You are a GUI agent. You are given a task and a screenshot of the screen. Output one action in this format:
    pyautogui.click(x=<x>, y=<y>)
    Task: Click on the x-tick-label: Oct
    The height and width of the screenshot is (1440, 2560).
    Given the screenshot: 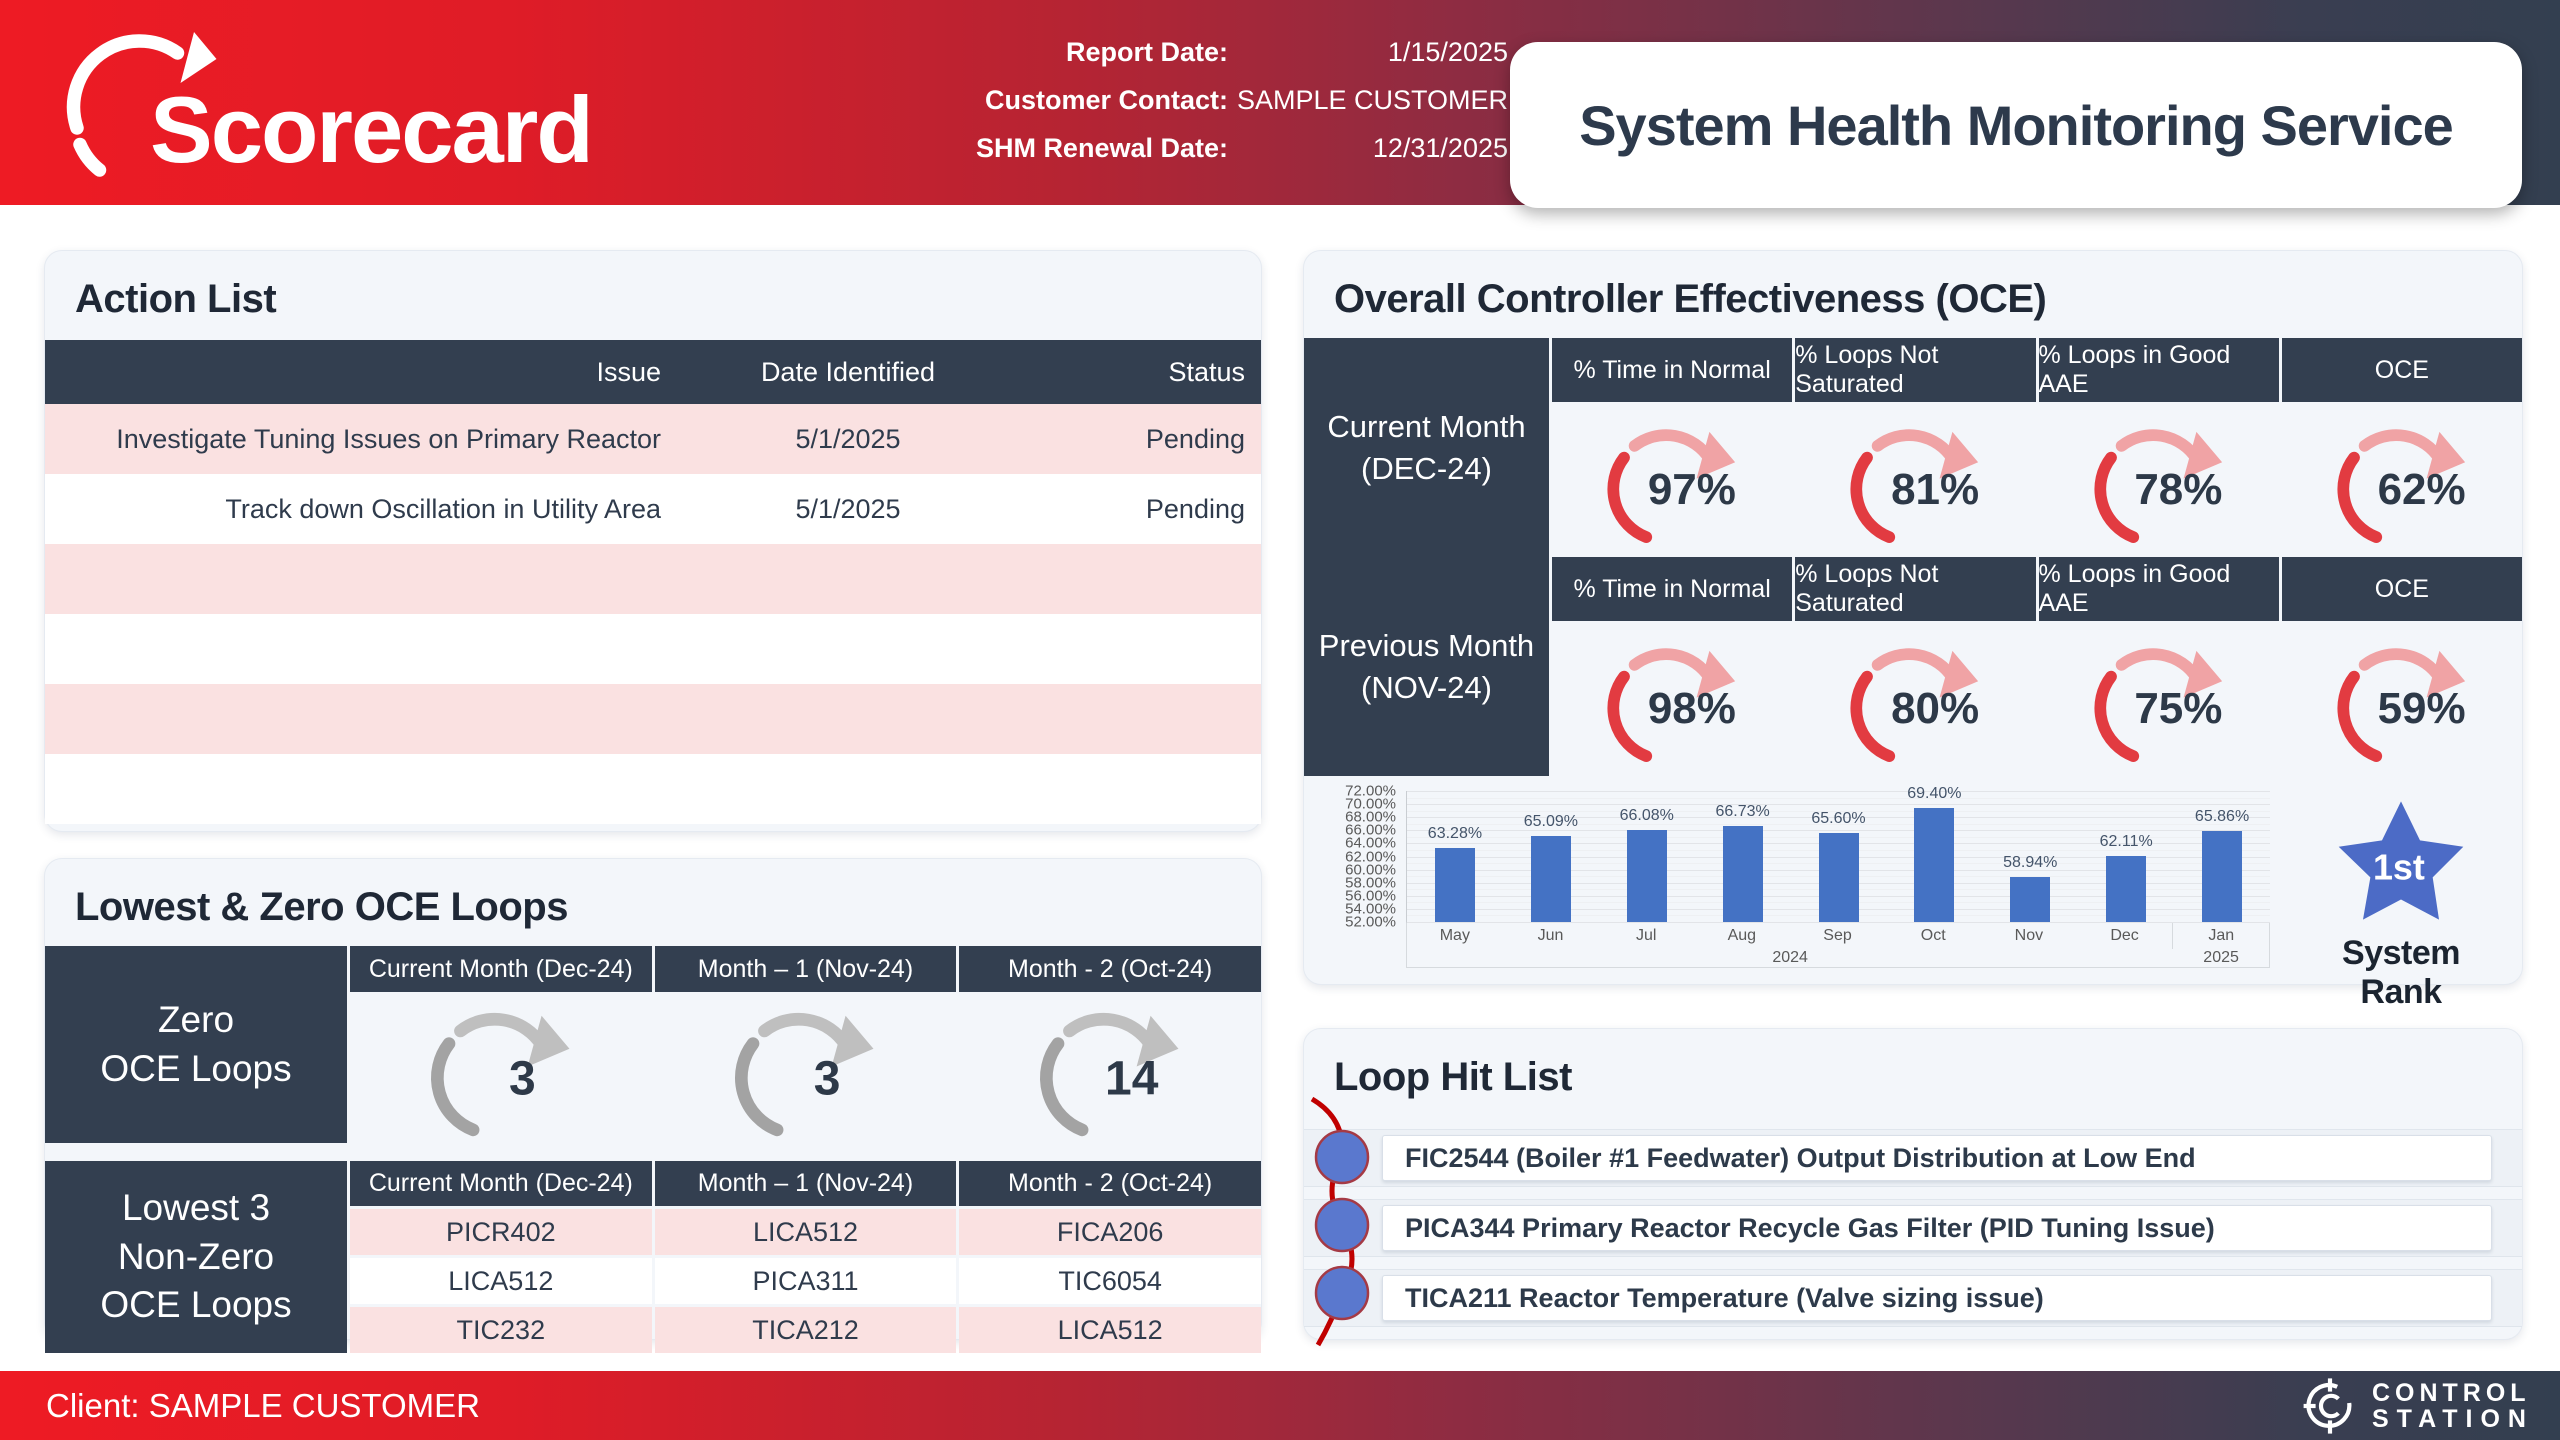 What is the action you would take?
    pyautogui.click(x=1933, y=935)
    